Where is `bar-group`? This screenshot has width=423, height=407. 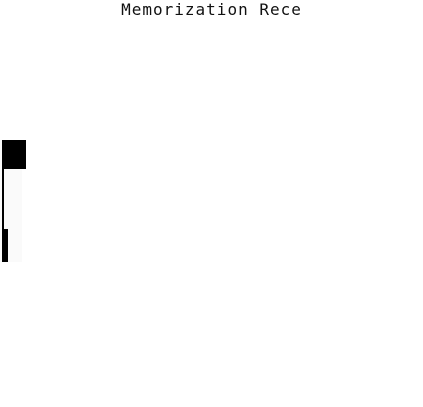
bar-group is located at coordinates (14, 201).